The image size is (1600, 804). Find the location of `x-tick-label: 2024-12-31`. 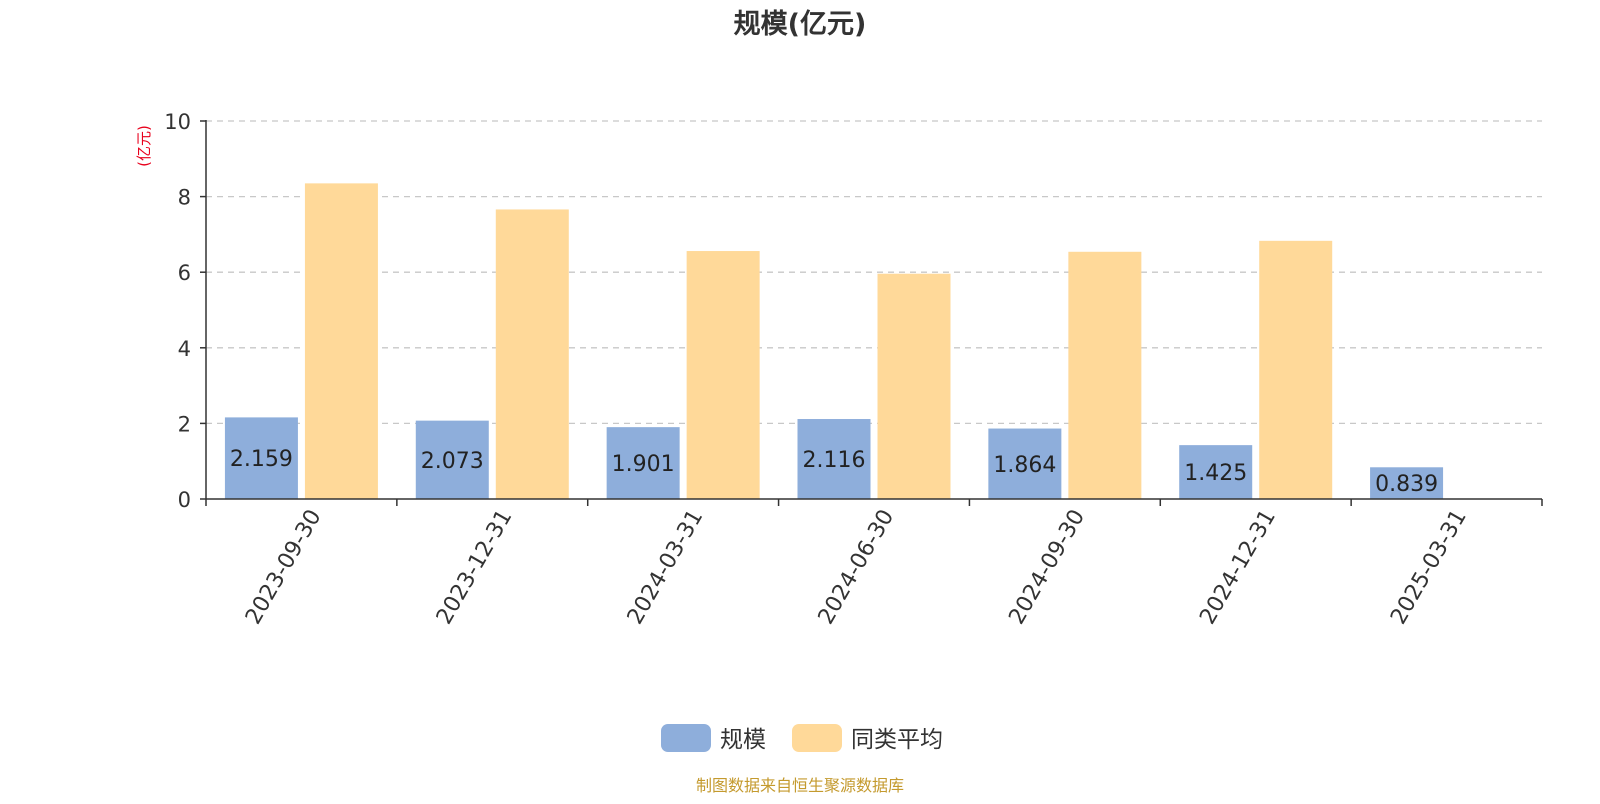

x-tick-label: 2024-12-31 is located at coordinates (1238, 567).